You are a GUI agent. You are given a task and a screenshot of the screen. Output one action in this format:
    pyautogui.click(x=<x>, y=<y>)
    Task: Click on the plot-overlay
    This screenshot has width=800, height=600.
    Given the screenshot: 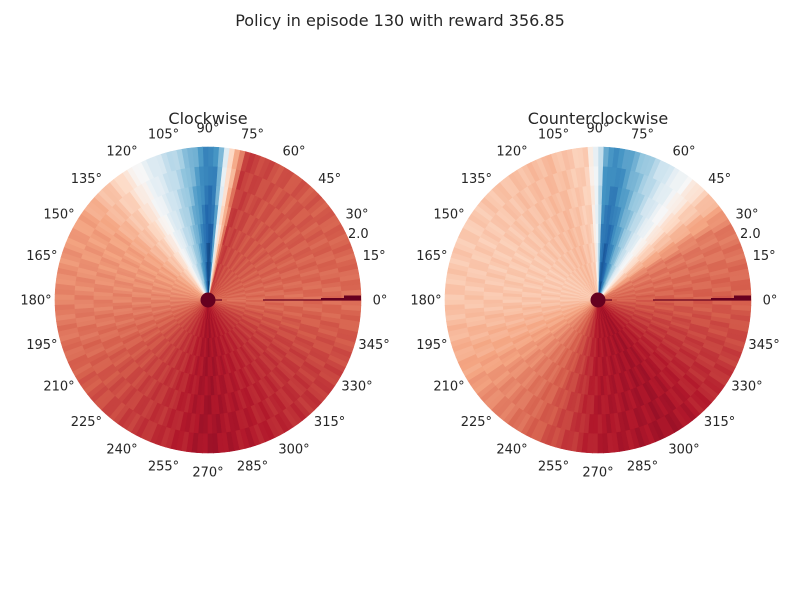 What is the action you would take?
    pyautogui.click(x=280, y=300)
    